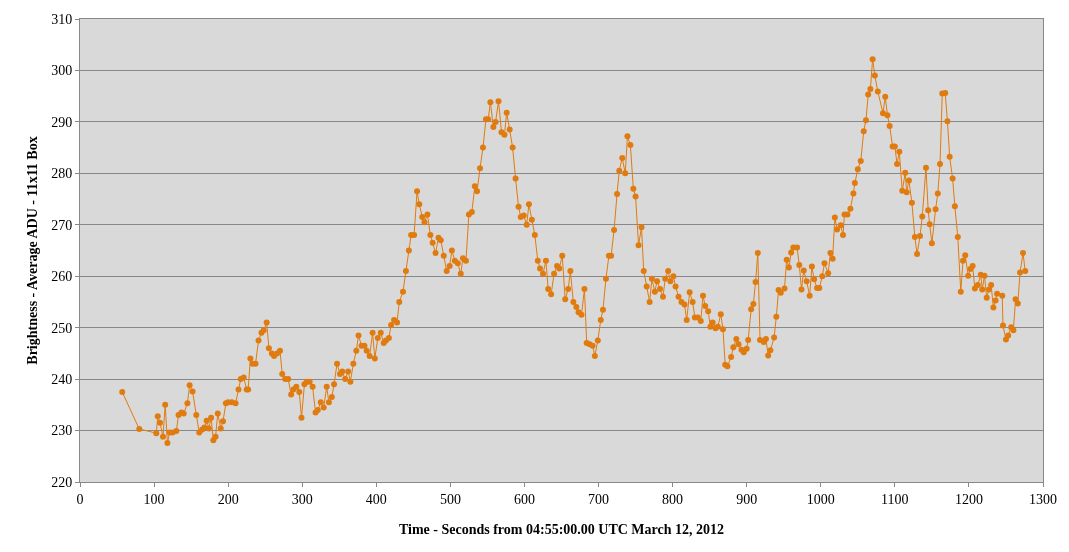 This screenshot has height=552, width=1069. Describe the element at coordinates (154, 499) in the screenshot. I see `x-tick-label: 100` at that location.